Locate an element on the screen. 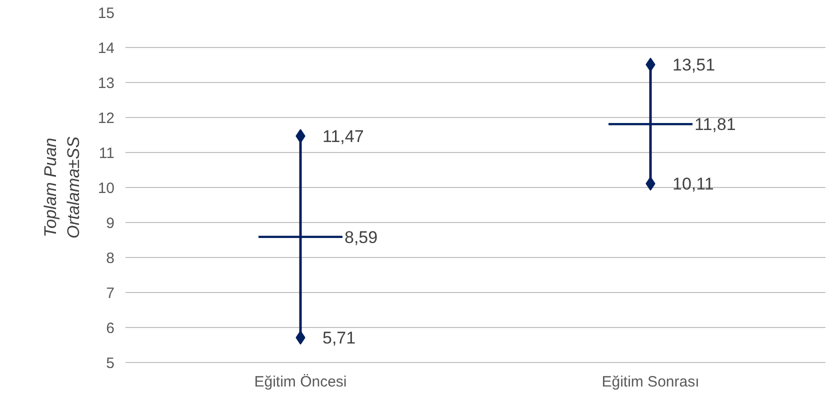  y-tick-label: 13 is located at coordinates (106, 83).